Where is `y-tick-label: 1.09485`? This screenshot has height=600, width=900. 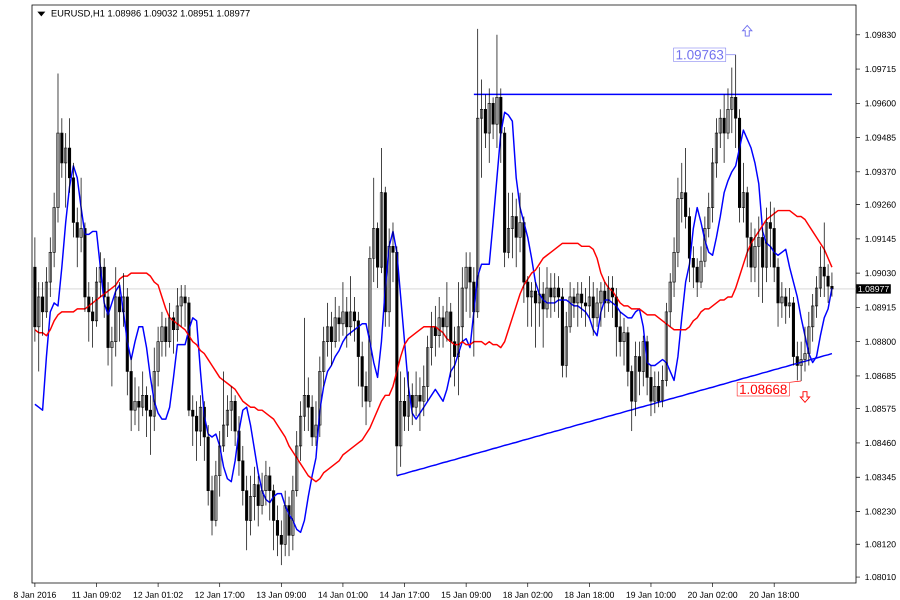
y-tick-label: 1.09485 is located at coordinates (880, 137).